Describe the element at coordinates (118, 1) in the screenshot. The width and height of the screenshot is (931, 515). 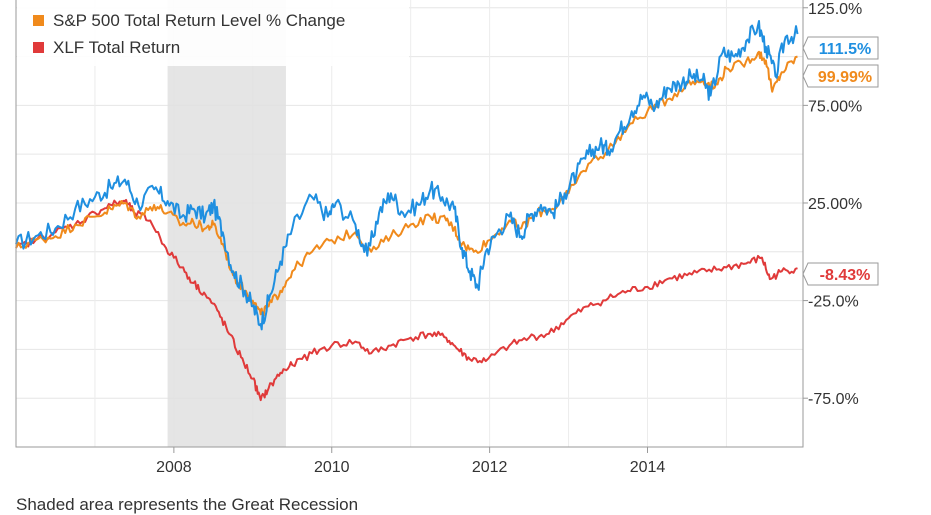
I see `legend-label: S&P Total Return` at that location.